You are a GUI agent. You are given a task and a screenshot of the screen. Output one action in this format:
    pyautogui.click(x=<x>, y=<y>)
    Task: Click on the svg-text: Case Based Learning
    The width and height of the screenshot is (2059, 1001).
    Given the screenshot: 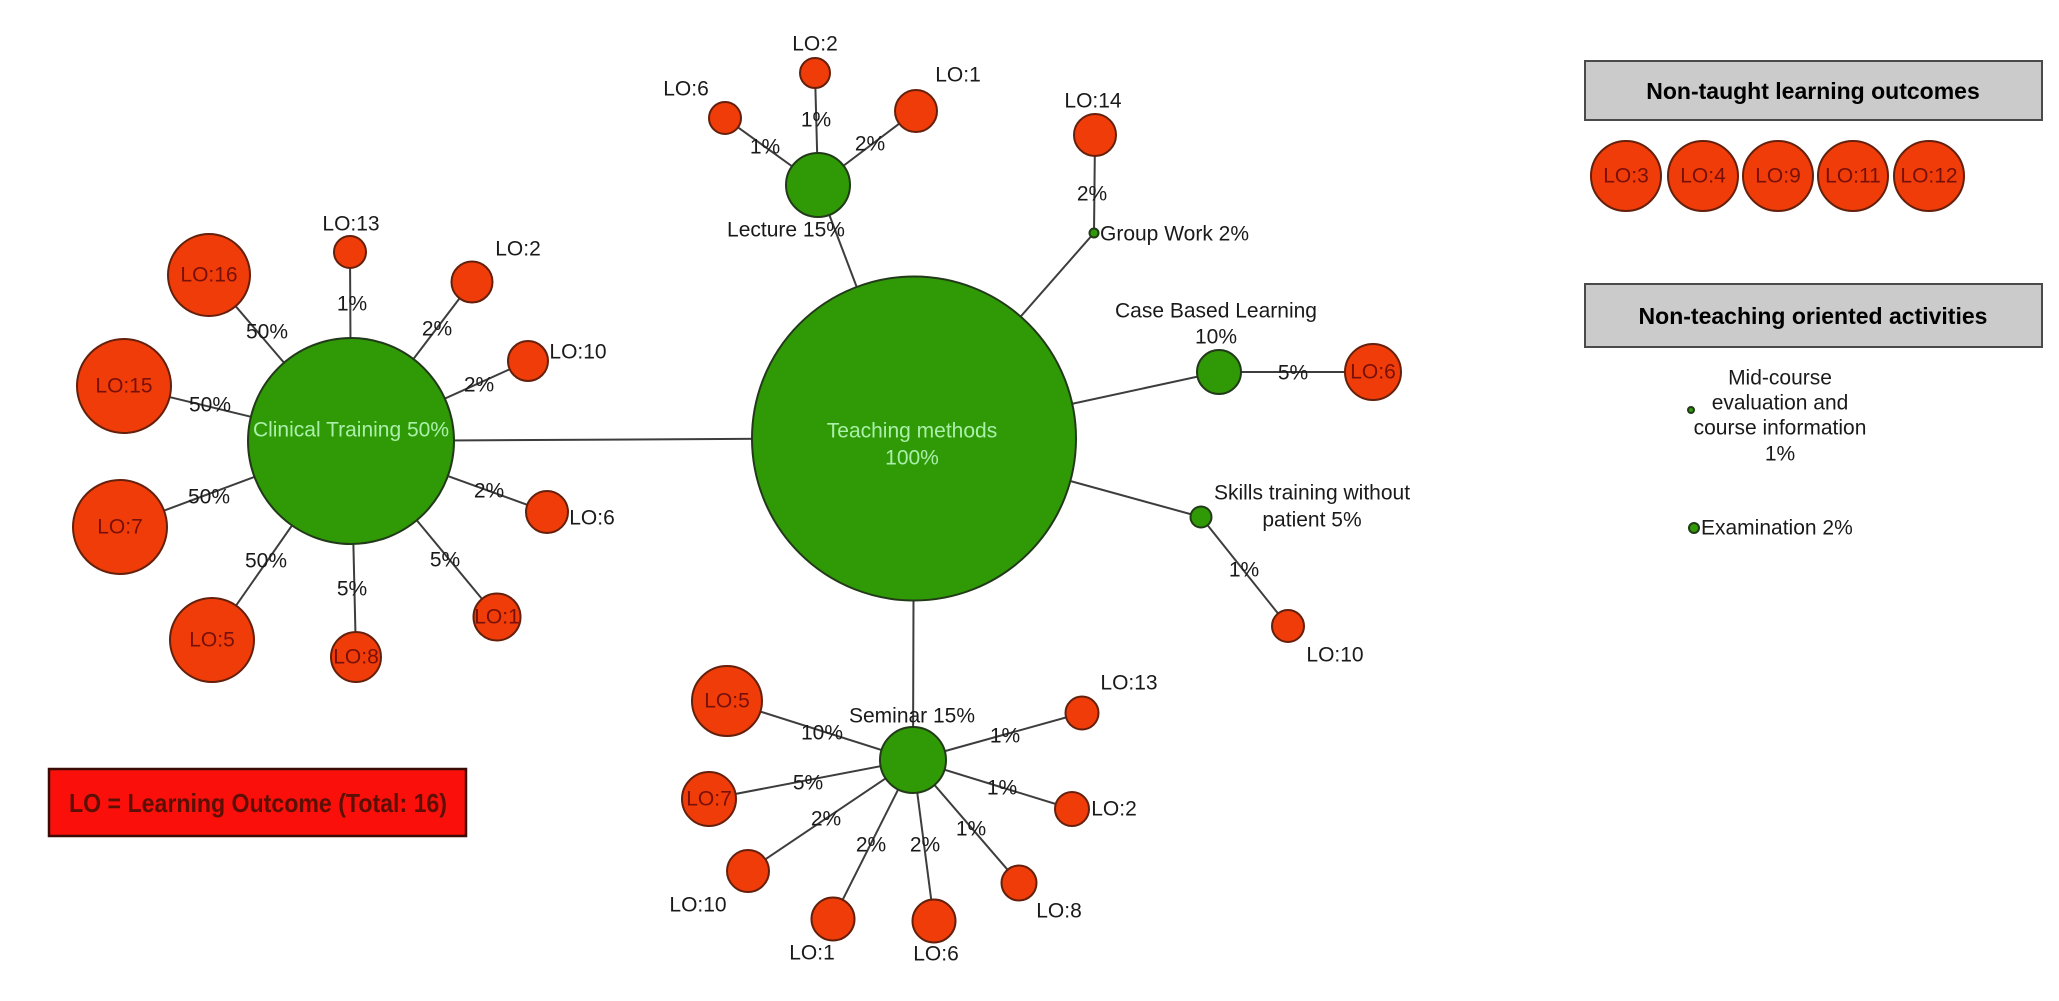 What is the action you would take?
    pyautogui.click(x=1216, y=311)
    